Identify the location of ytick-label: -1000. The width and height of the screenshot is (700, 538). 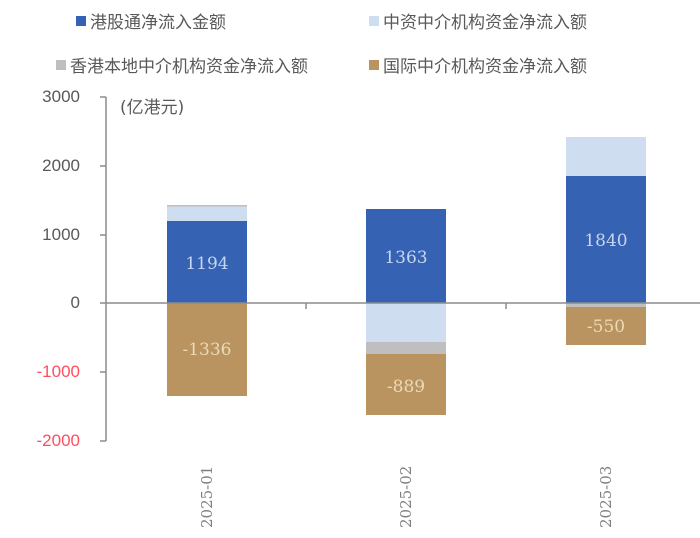
(58, 371).